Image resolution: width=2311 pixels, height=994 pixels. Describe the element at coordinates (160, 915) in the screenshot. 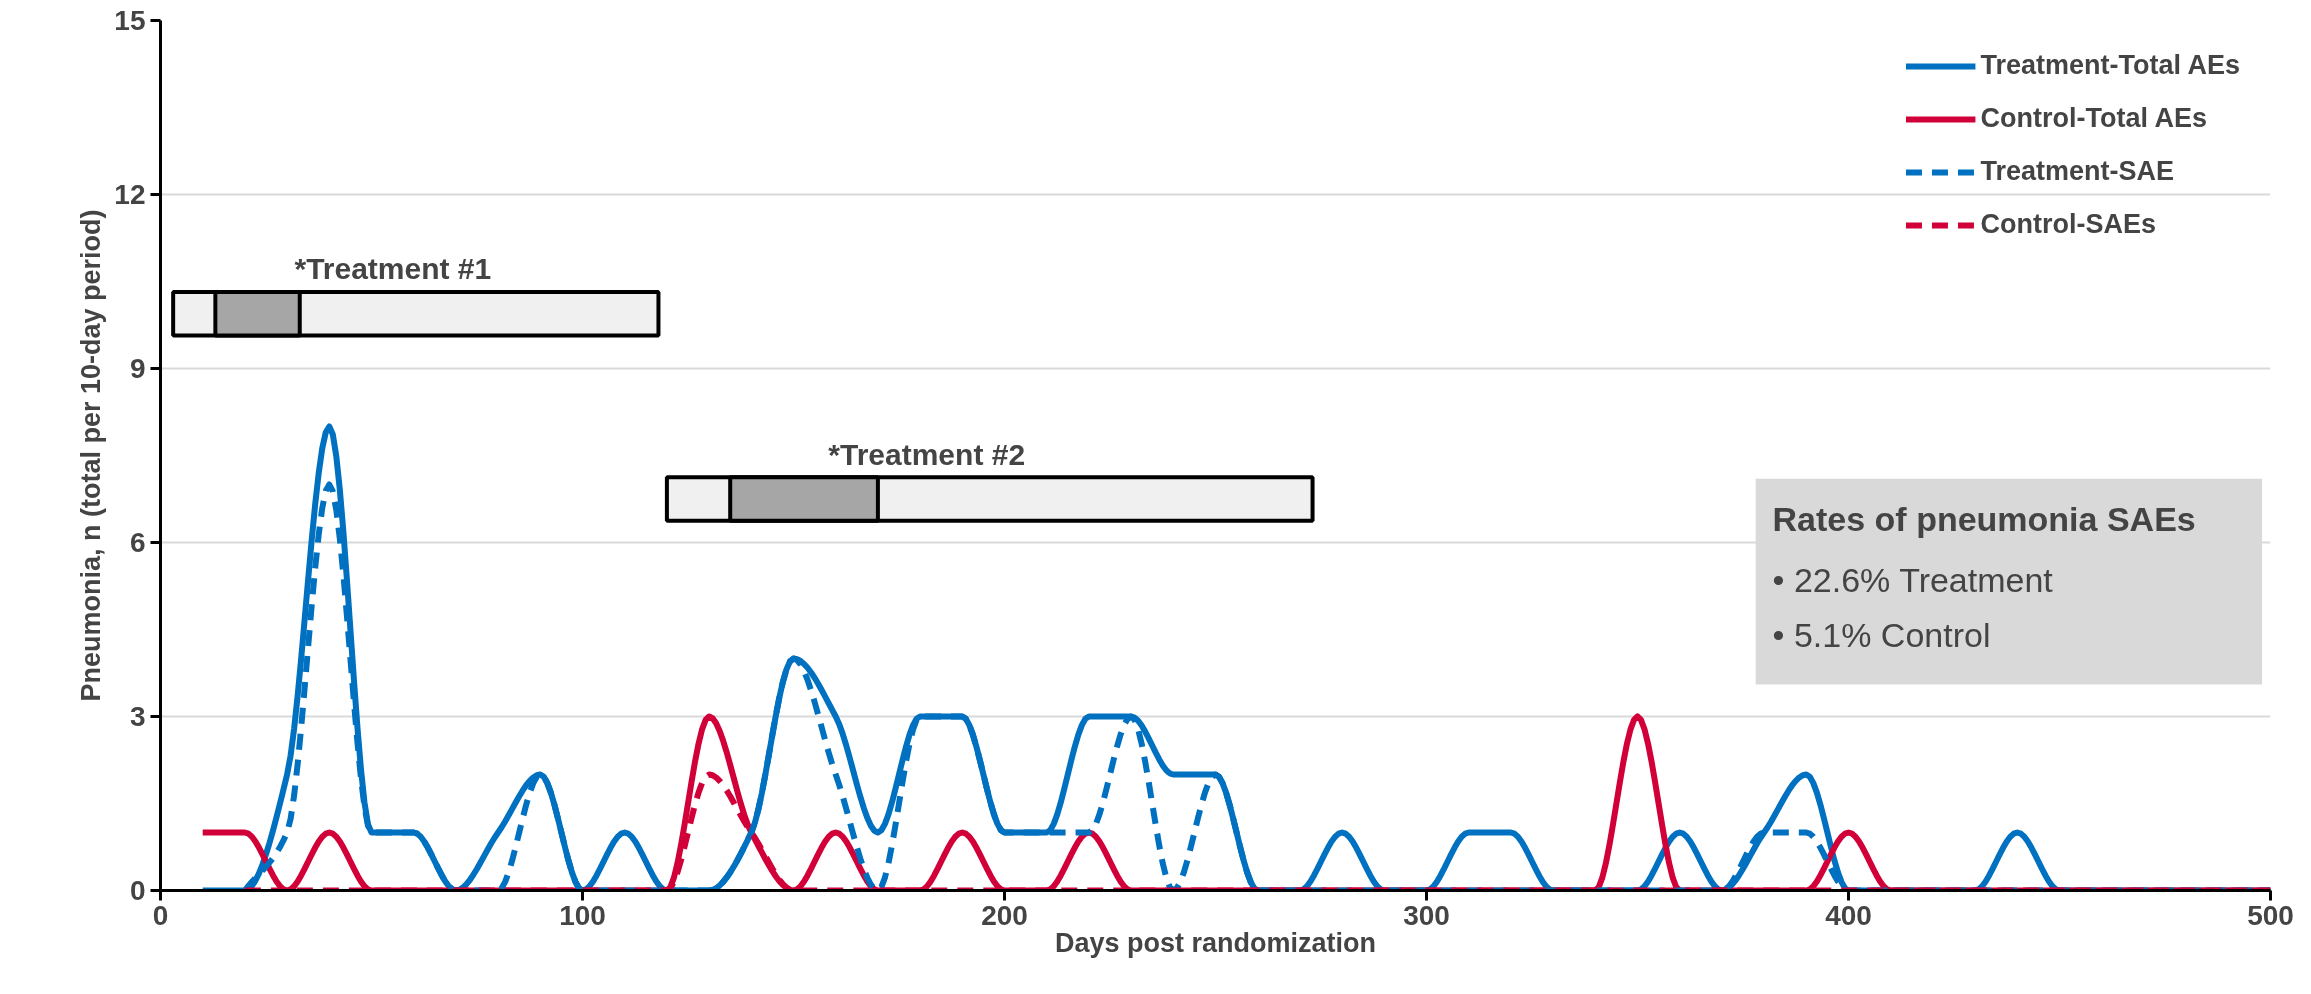

I see `x-tick-label: 0` at that location.